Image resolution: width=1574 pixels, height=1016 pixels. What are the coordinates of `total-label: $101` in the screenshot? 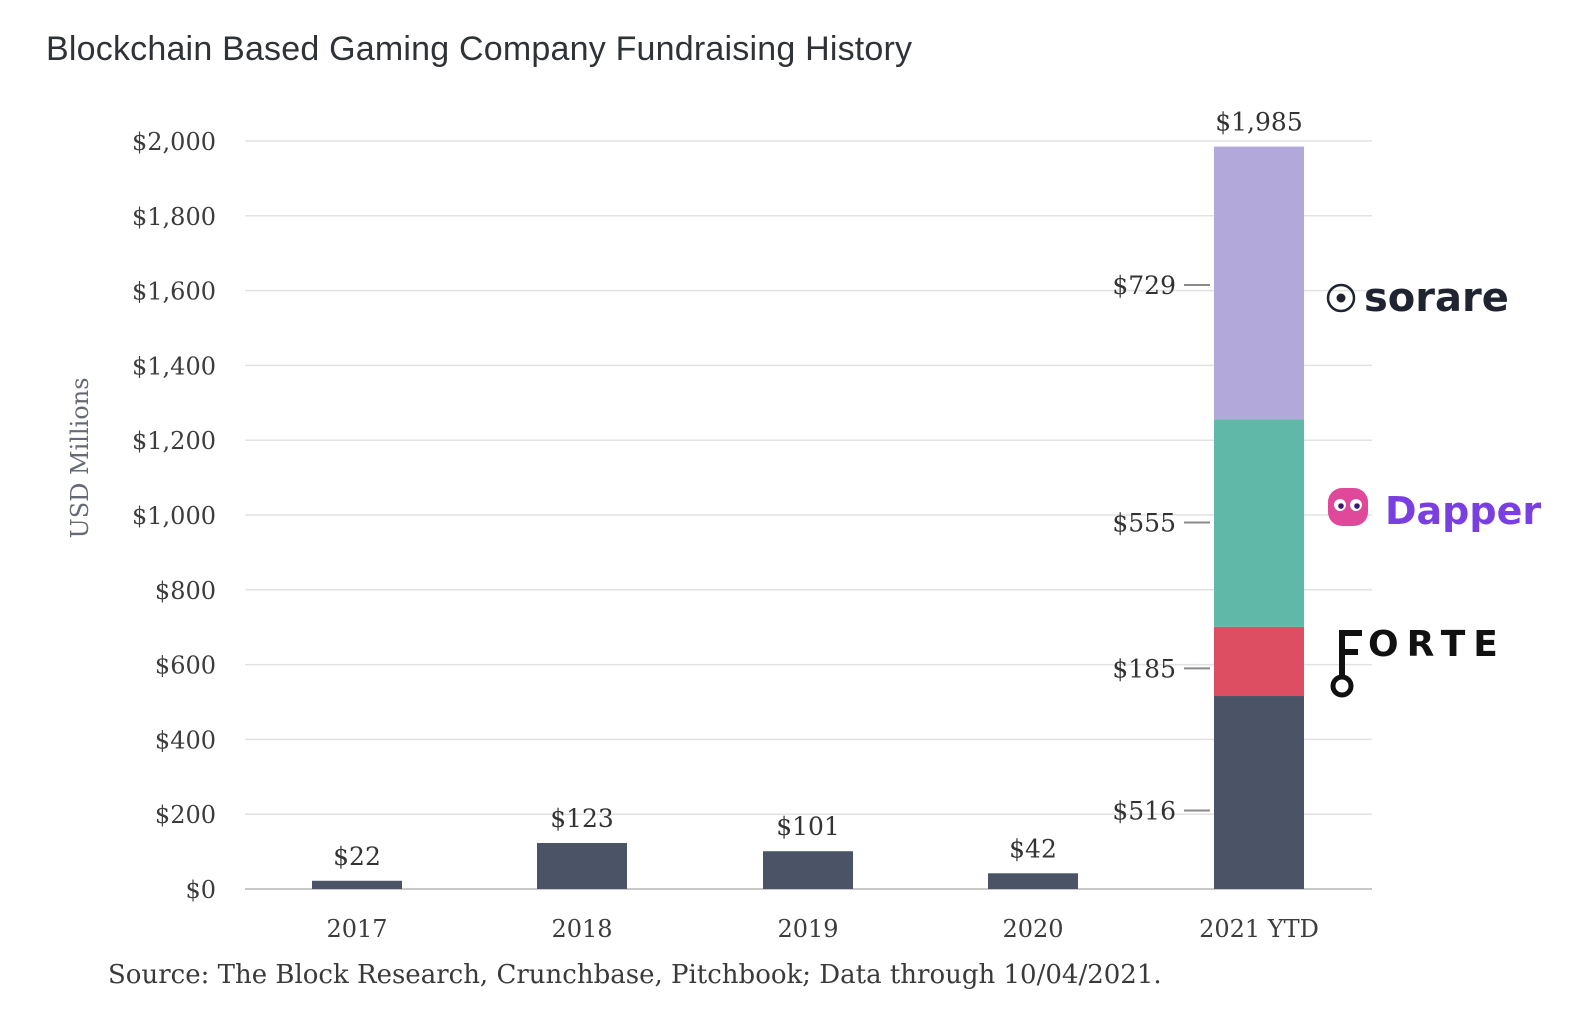 It's located at (808, 826).